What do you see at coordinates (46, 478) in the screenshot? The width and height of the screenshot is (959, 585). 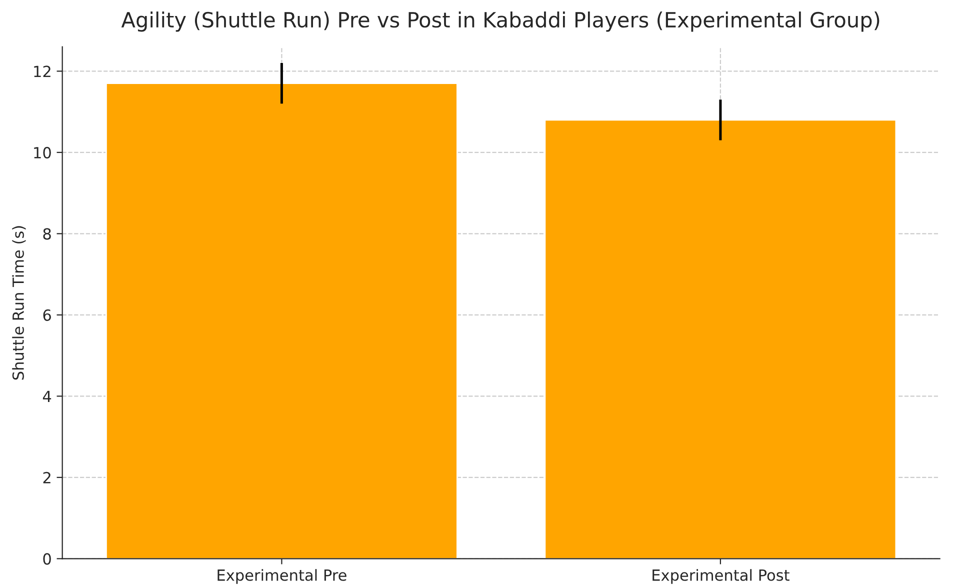 I see `y-tick-label: 2` at bounding box center [46, 478].